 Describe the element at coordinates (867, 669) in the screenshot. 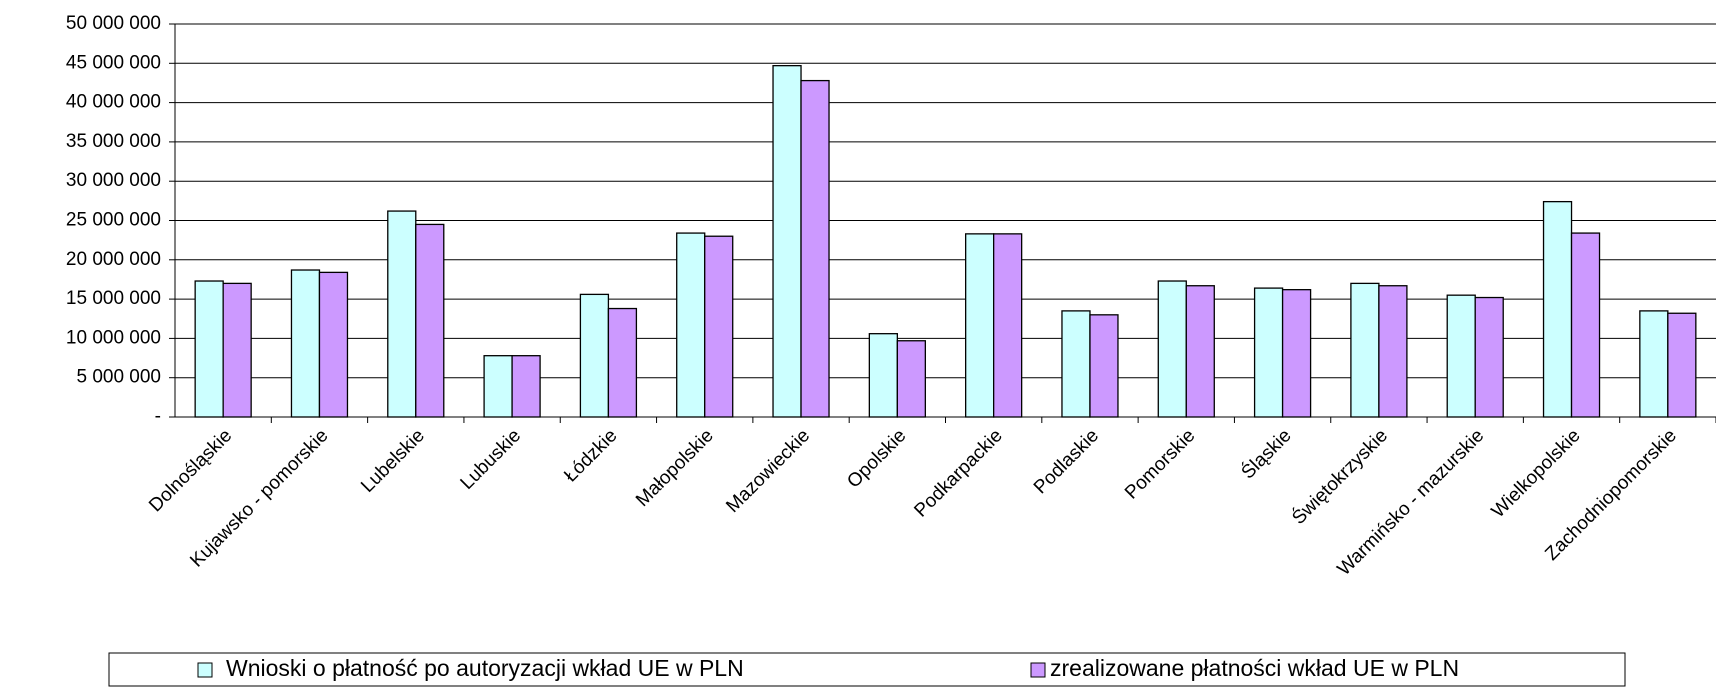

I see `legend-box` at that location.